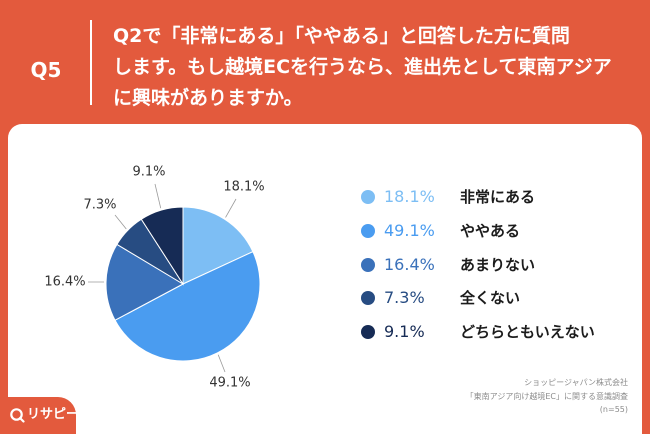 The width and height of the screenshot is (650, 434). What do you see at coordinates (409, 230) in the screenshot?
I see `legend-percentage: 49.1%` at bounding box center [409, 230].